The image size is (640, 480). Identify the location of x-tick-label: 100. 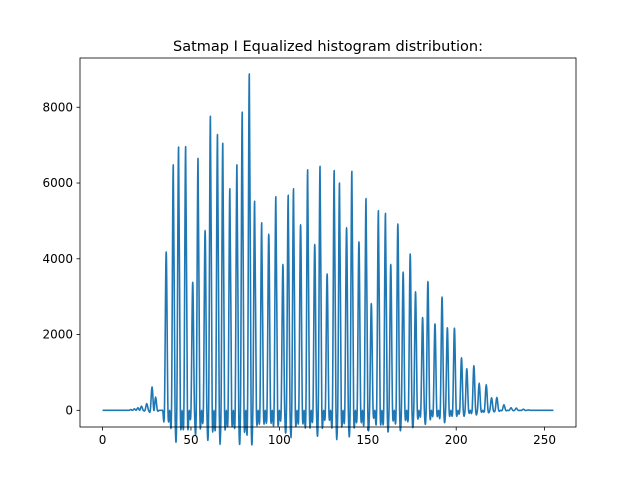
(279, 440).